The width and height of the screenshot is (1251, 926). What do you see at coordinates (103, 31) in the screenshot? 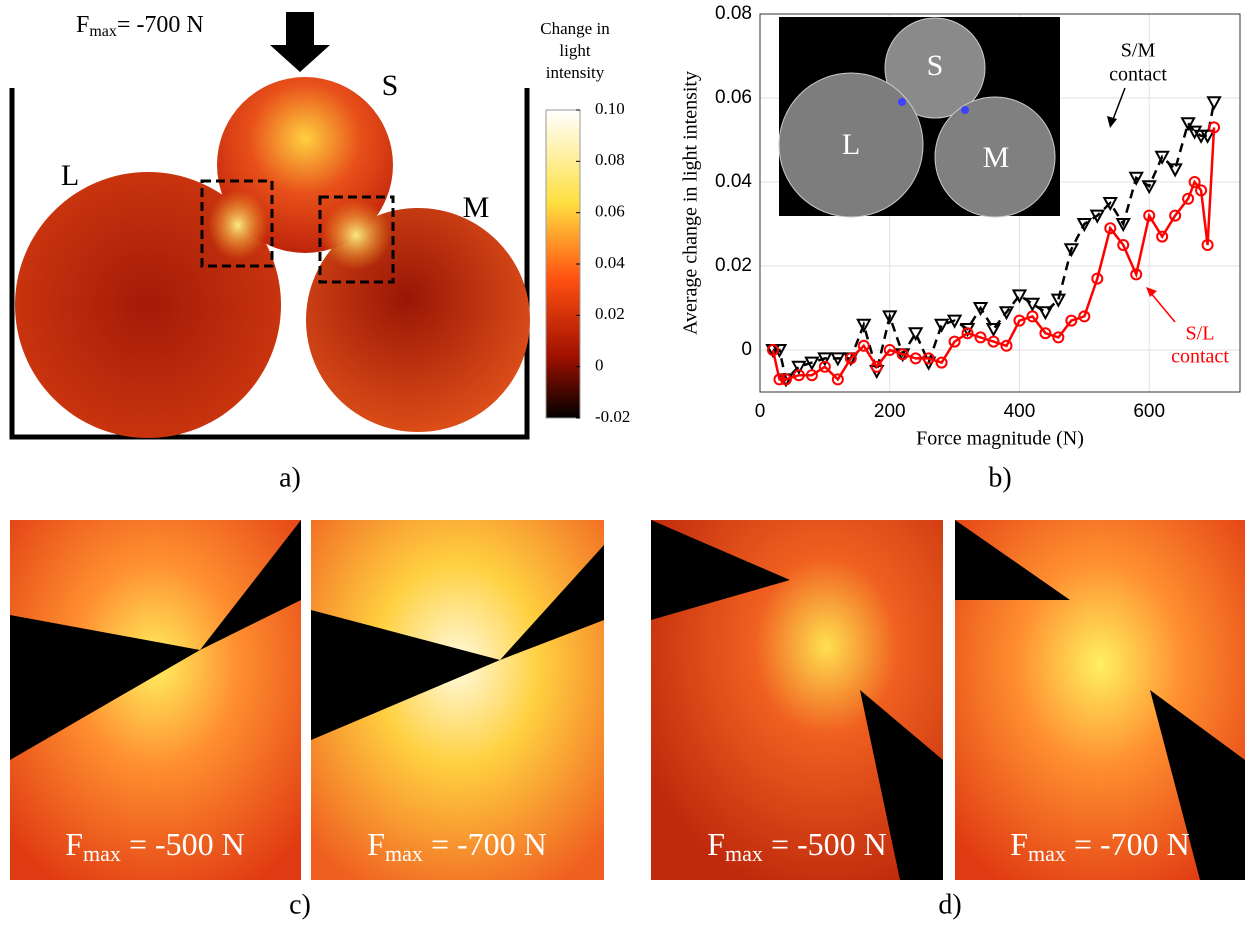
I see `force-sub: max` at bounding box center [103, 31].